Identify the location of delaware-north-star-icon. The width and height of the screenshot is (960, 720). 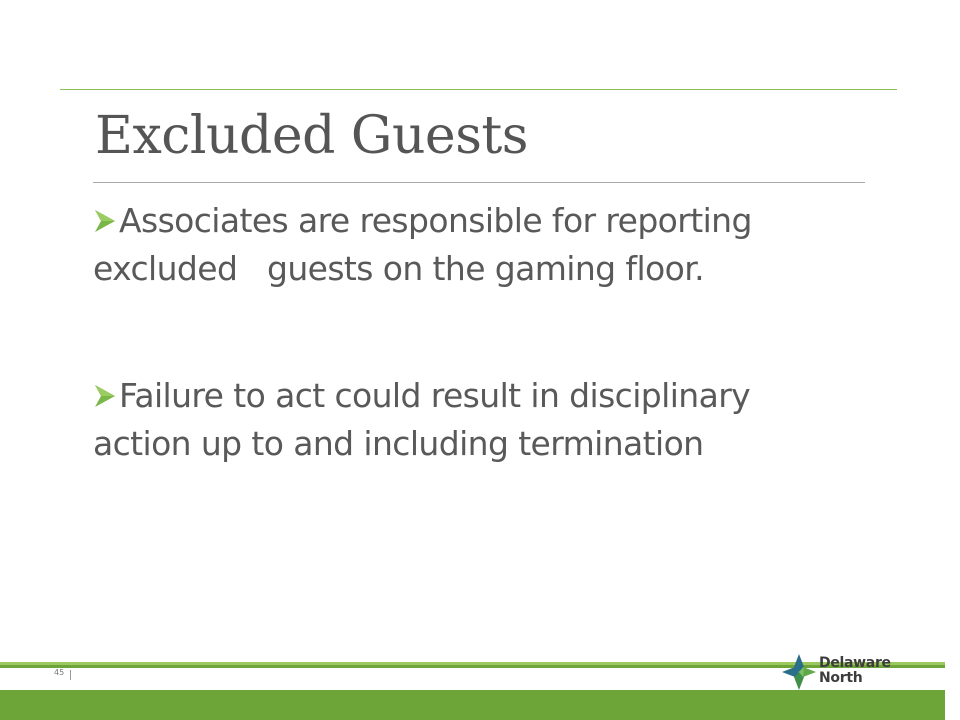
(799, 672).